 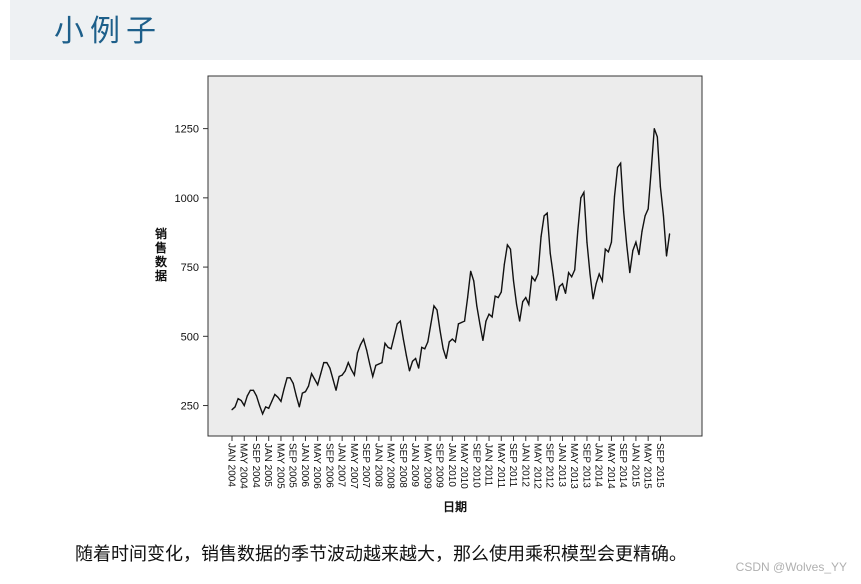 What do you see at coordinates (647, 466) in the screenshot?
I see `x-tick-label: MAY 2015` at bounding box center [647, 466].